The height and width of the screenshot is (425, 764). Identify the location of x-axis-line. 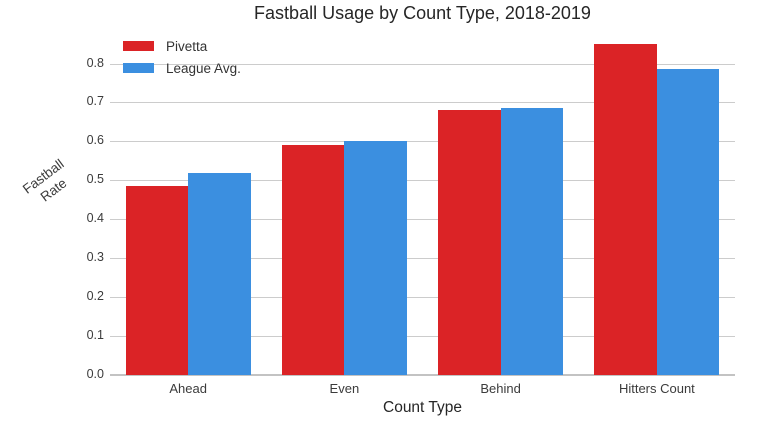
(422, 375).